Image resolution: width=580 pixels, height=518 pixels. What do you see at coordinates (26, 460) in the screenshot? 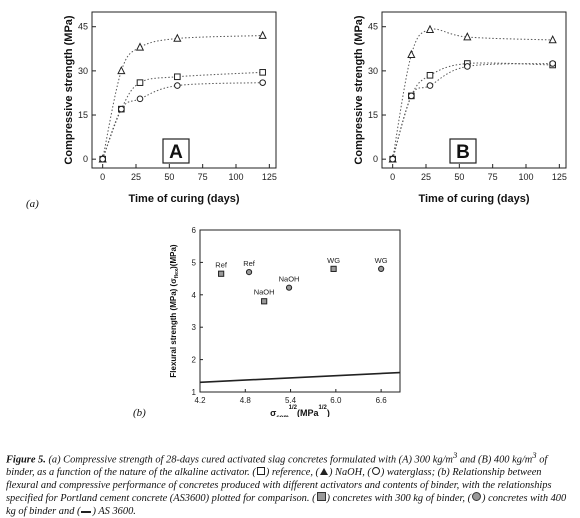
I see `caption-fig-label: Figure 5.` at bounding box center [26, 460].